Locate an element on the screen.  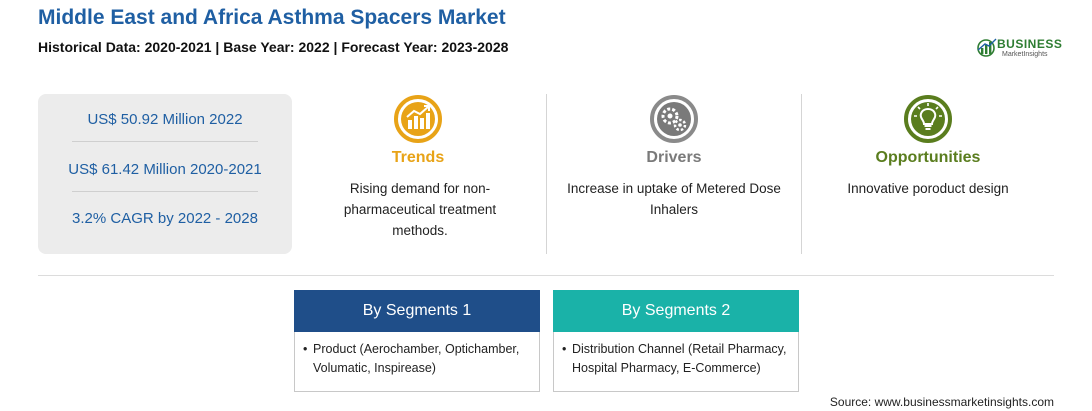
card-opportunities-desc: Innovative poroduct design is located at coordinates (928, 188).